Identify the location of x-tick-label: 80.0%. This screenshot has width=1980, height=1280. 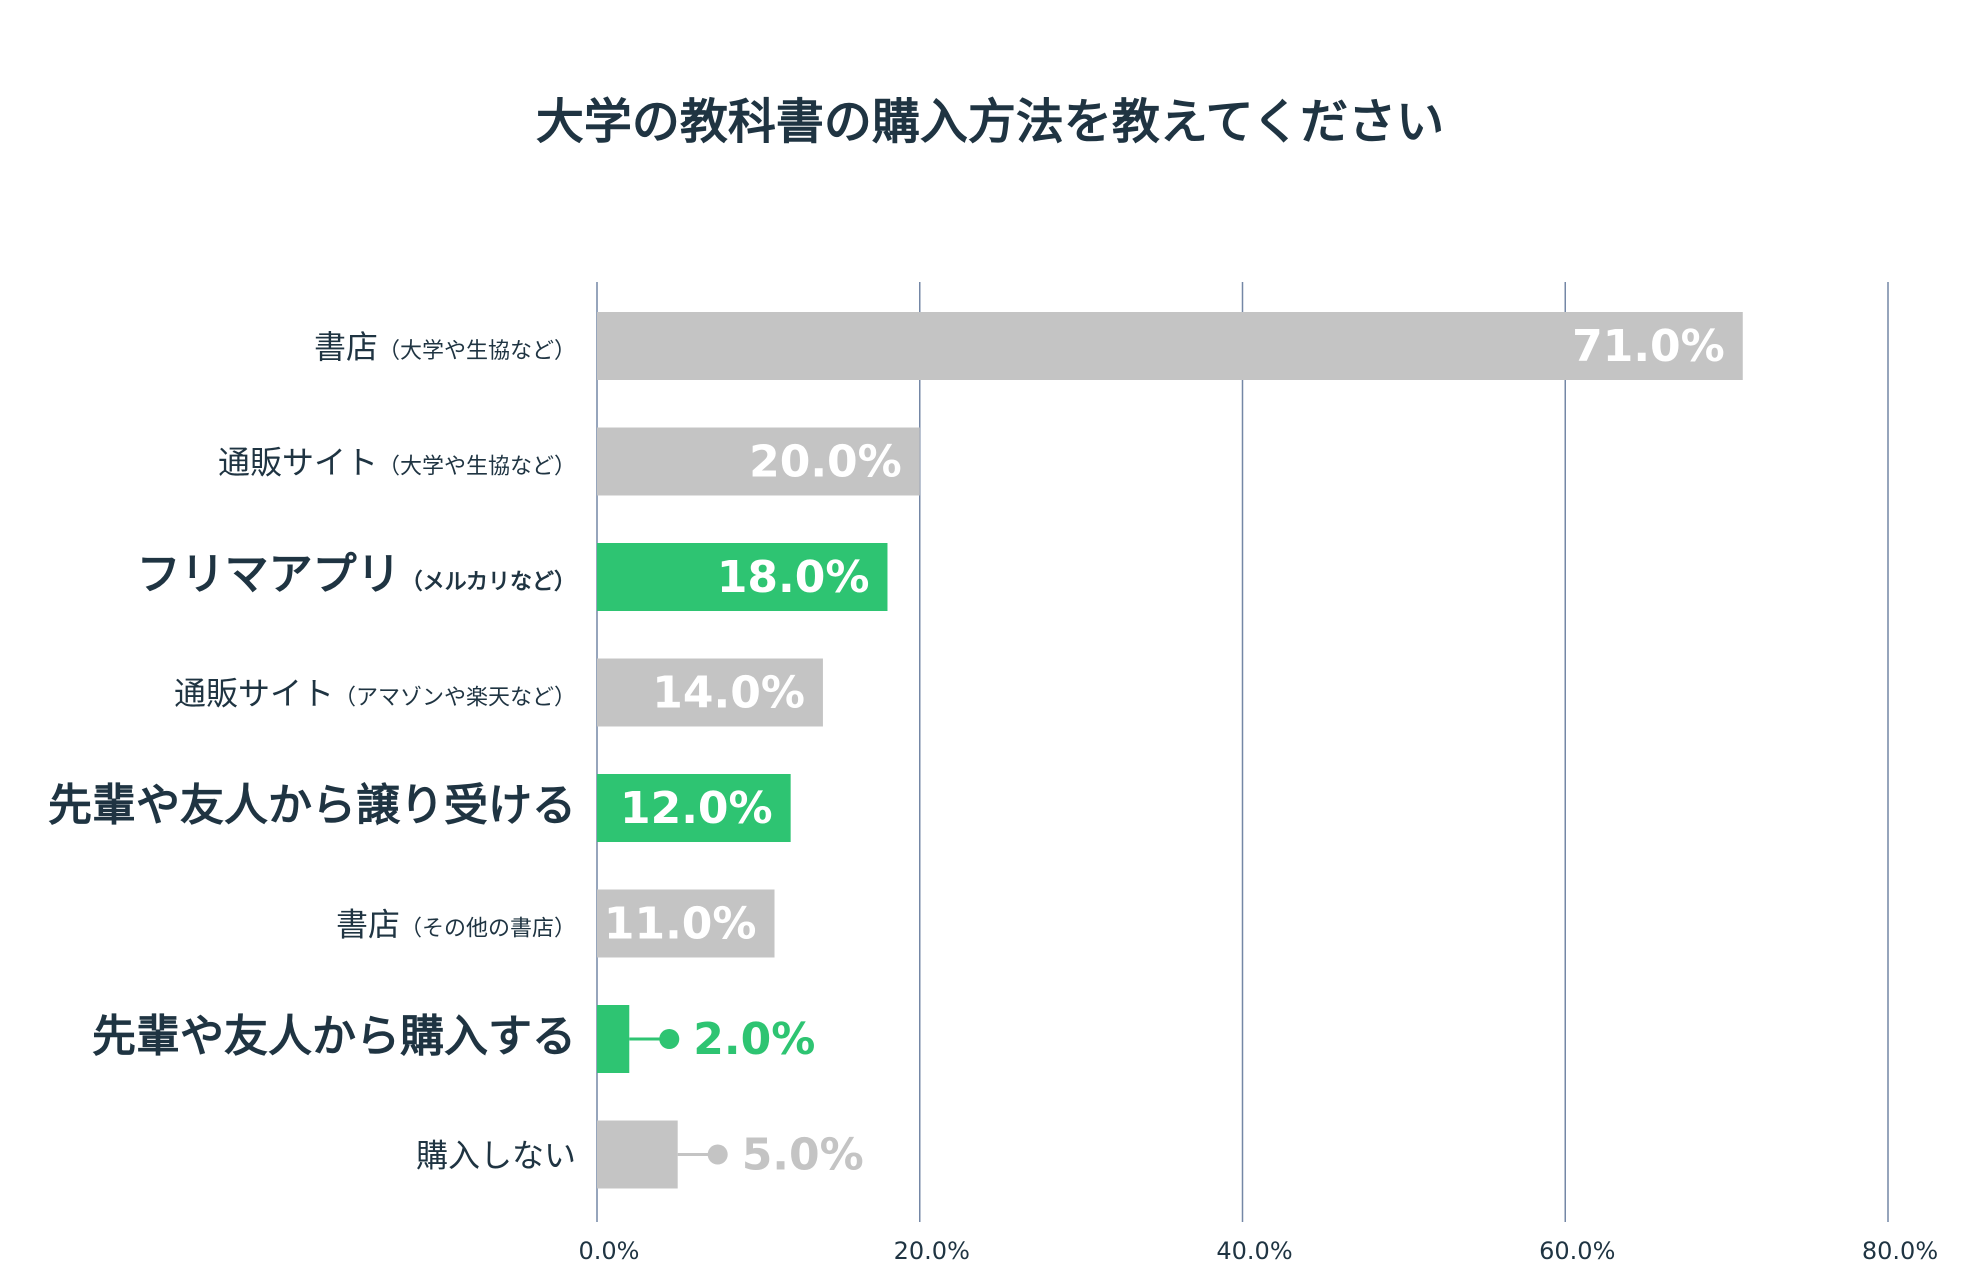
(1900, 1251).